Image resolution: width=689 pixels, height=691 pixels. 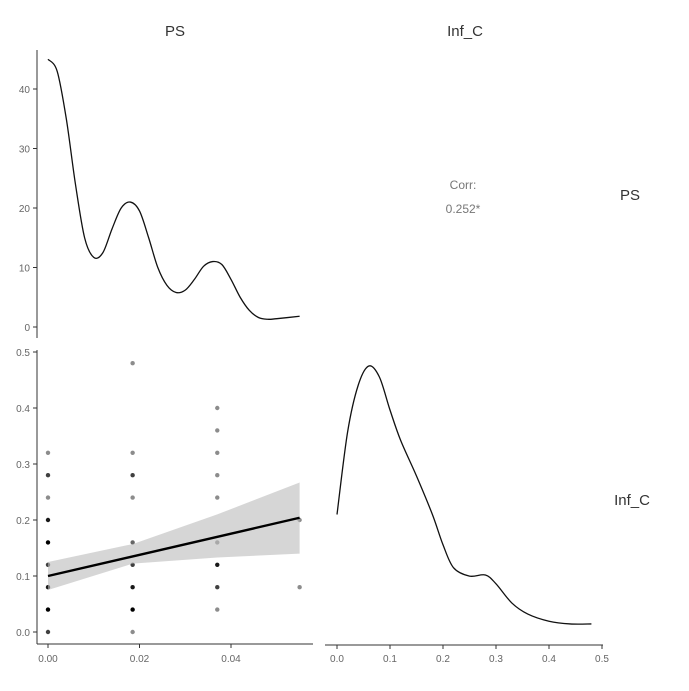 What do you see at coordinates (23, 521) in the screenshot?
I see `y-tick-label: 0.2` at bounding box center [23, 521].